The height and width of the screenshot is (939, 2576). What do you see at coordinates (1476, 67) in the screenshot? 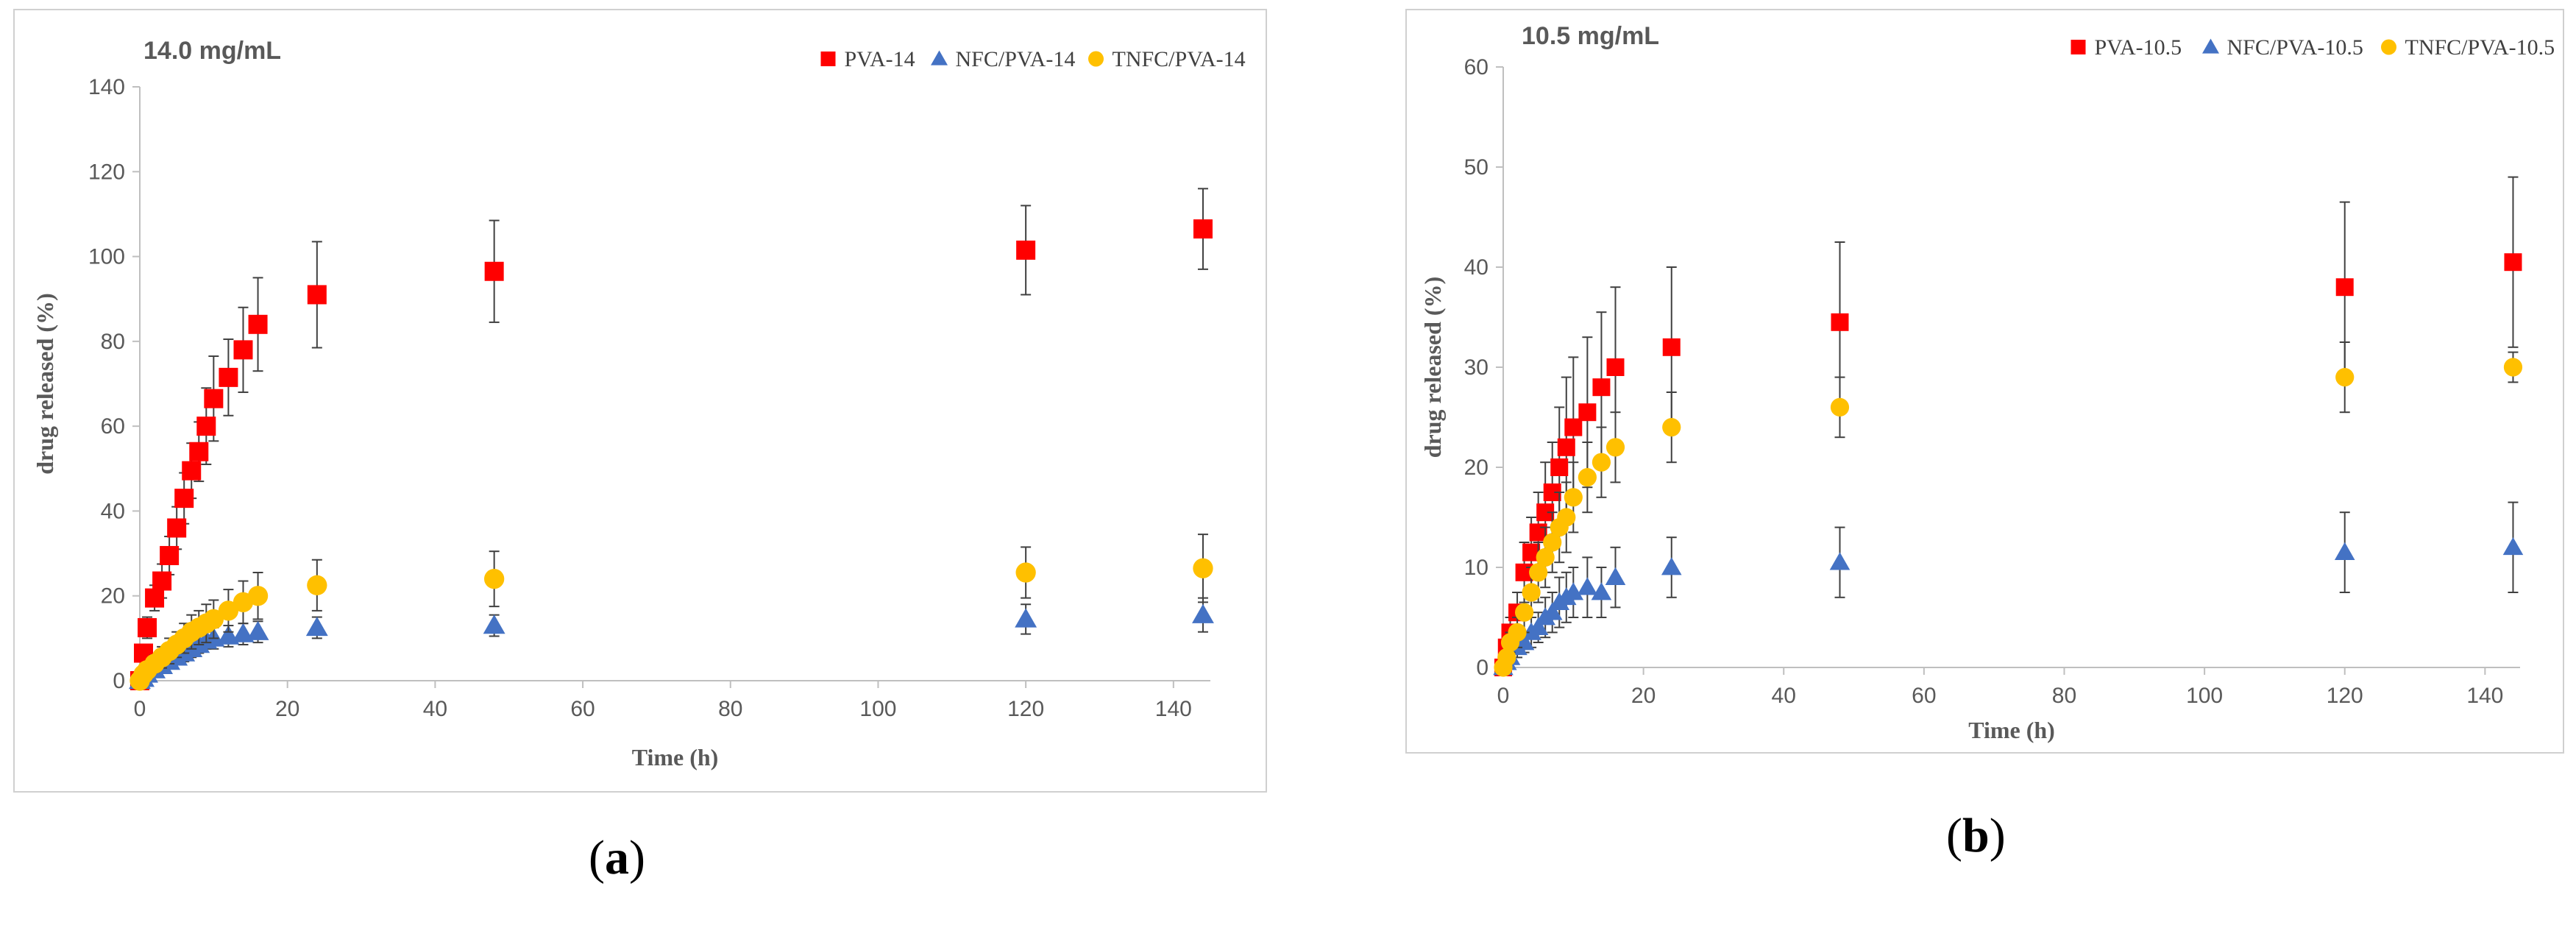
I see `chart-b-y-tick-label: 60` at bounding box center [1476, 67].